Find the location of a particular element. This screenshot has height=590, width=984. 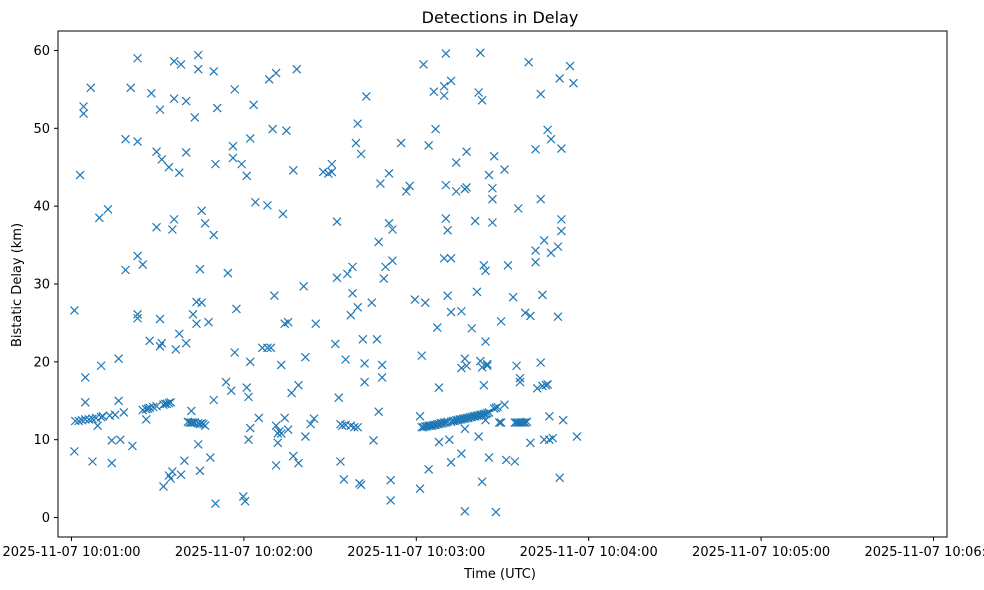

x-tick-label: 2025-11-07 10:03:00 is located at coordinates (416, 552).